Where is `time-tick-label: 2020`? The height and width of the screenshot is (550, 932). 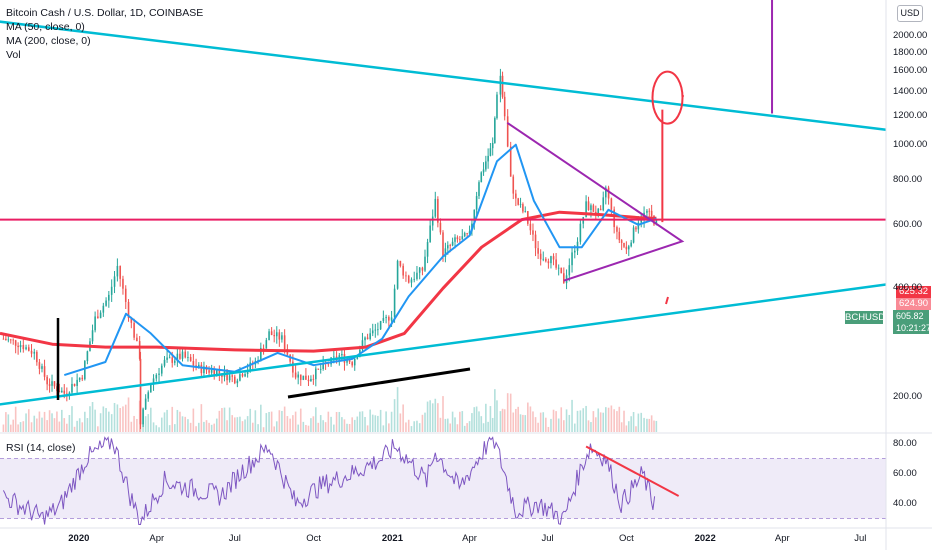
time-tick-label: 2020 is located at coordinates (79, 538).